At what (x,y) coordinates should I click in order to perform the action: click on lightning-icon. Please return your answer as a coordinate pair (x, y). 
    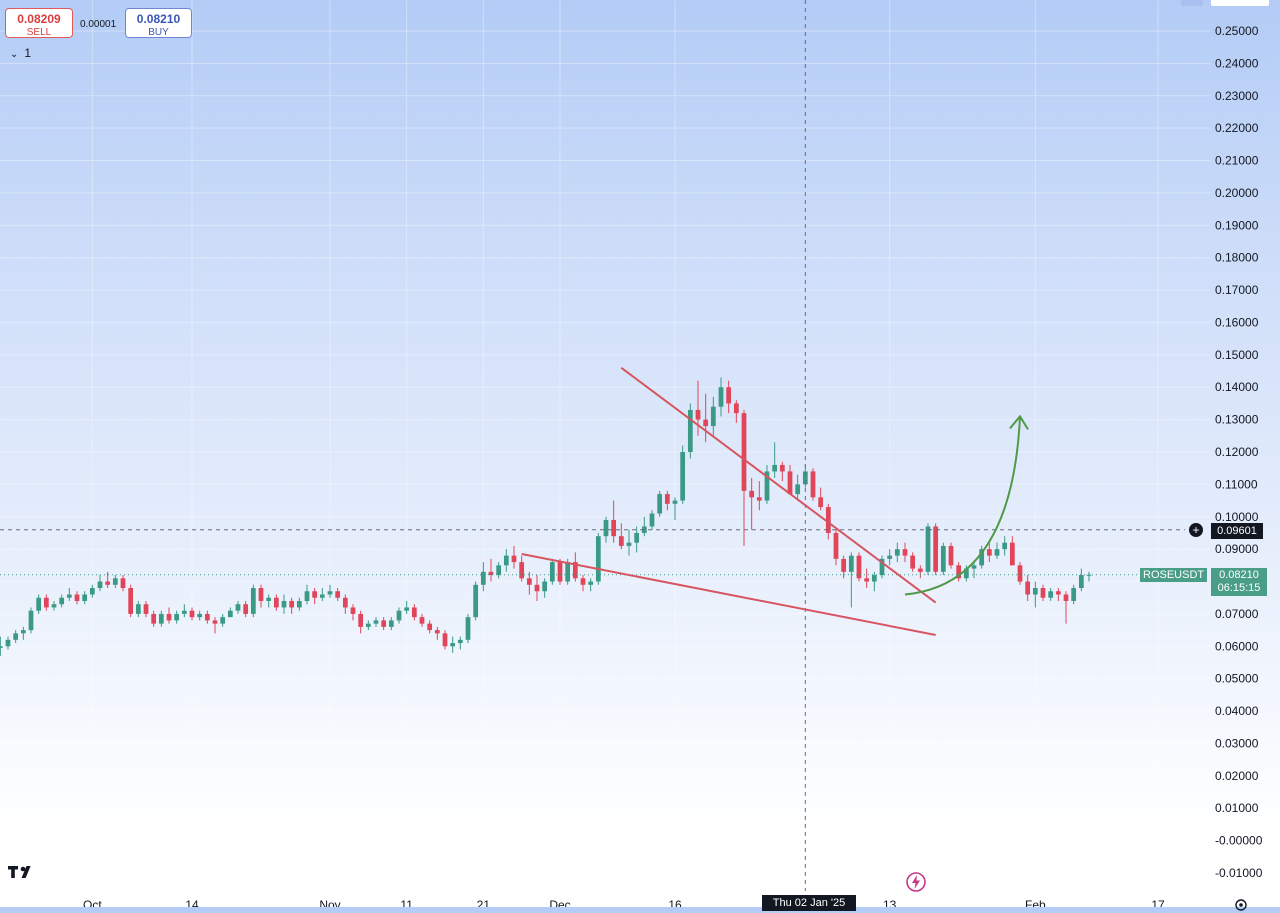
    Looking at the image, I should click on (916, 882).